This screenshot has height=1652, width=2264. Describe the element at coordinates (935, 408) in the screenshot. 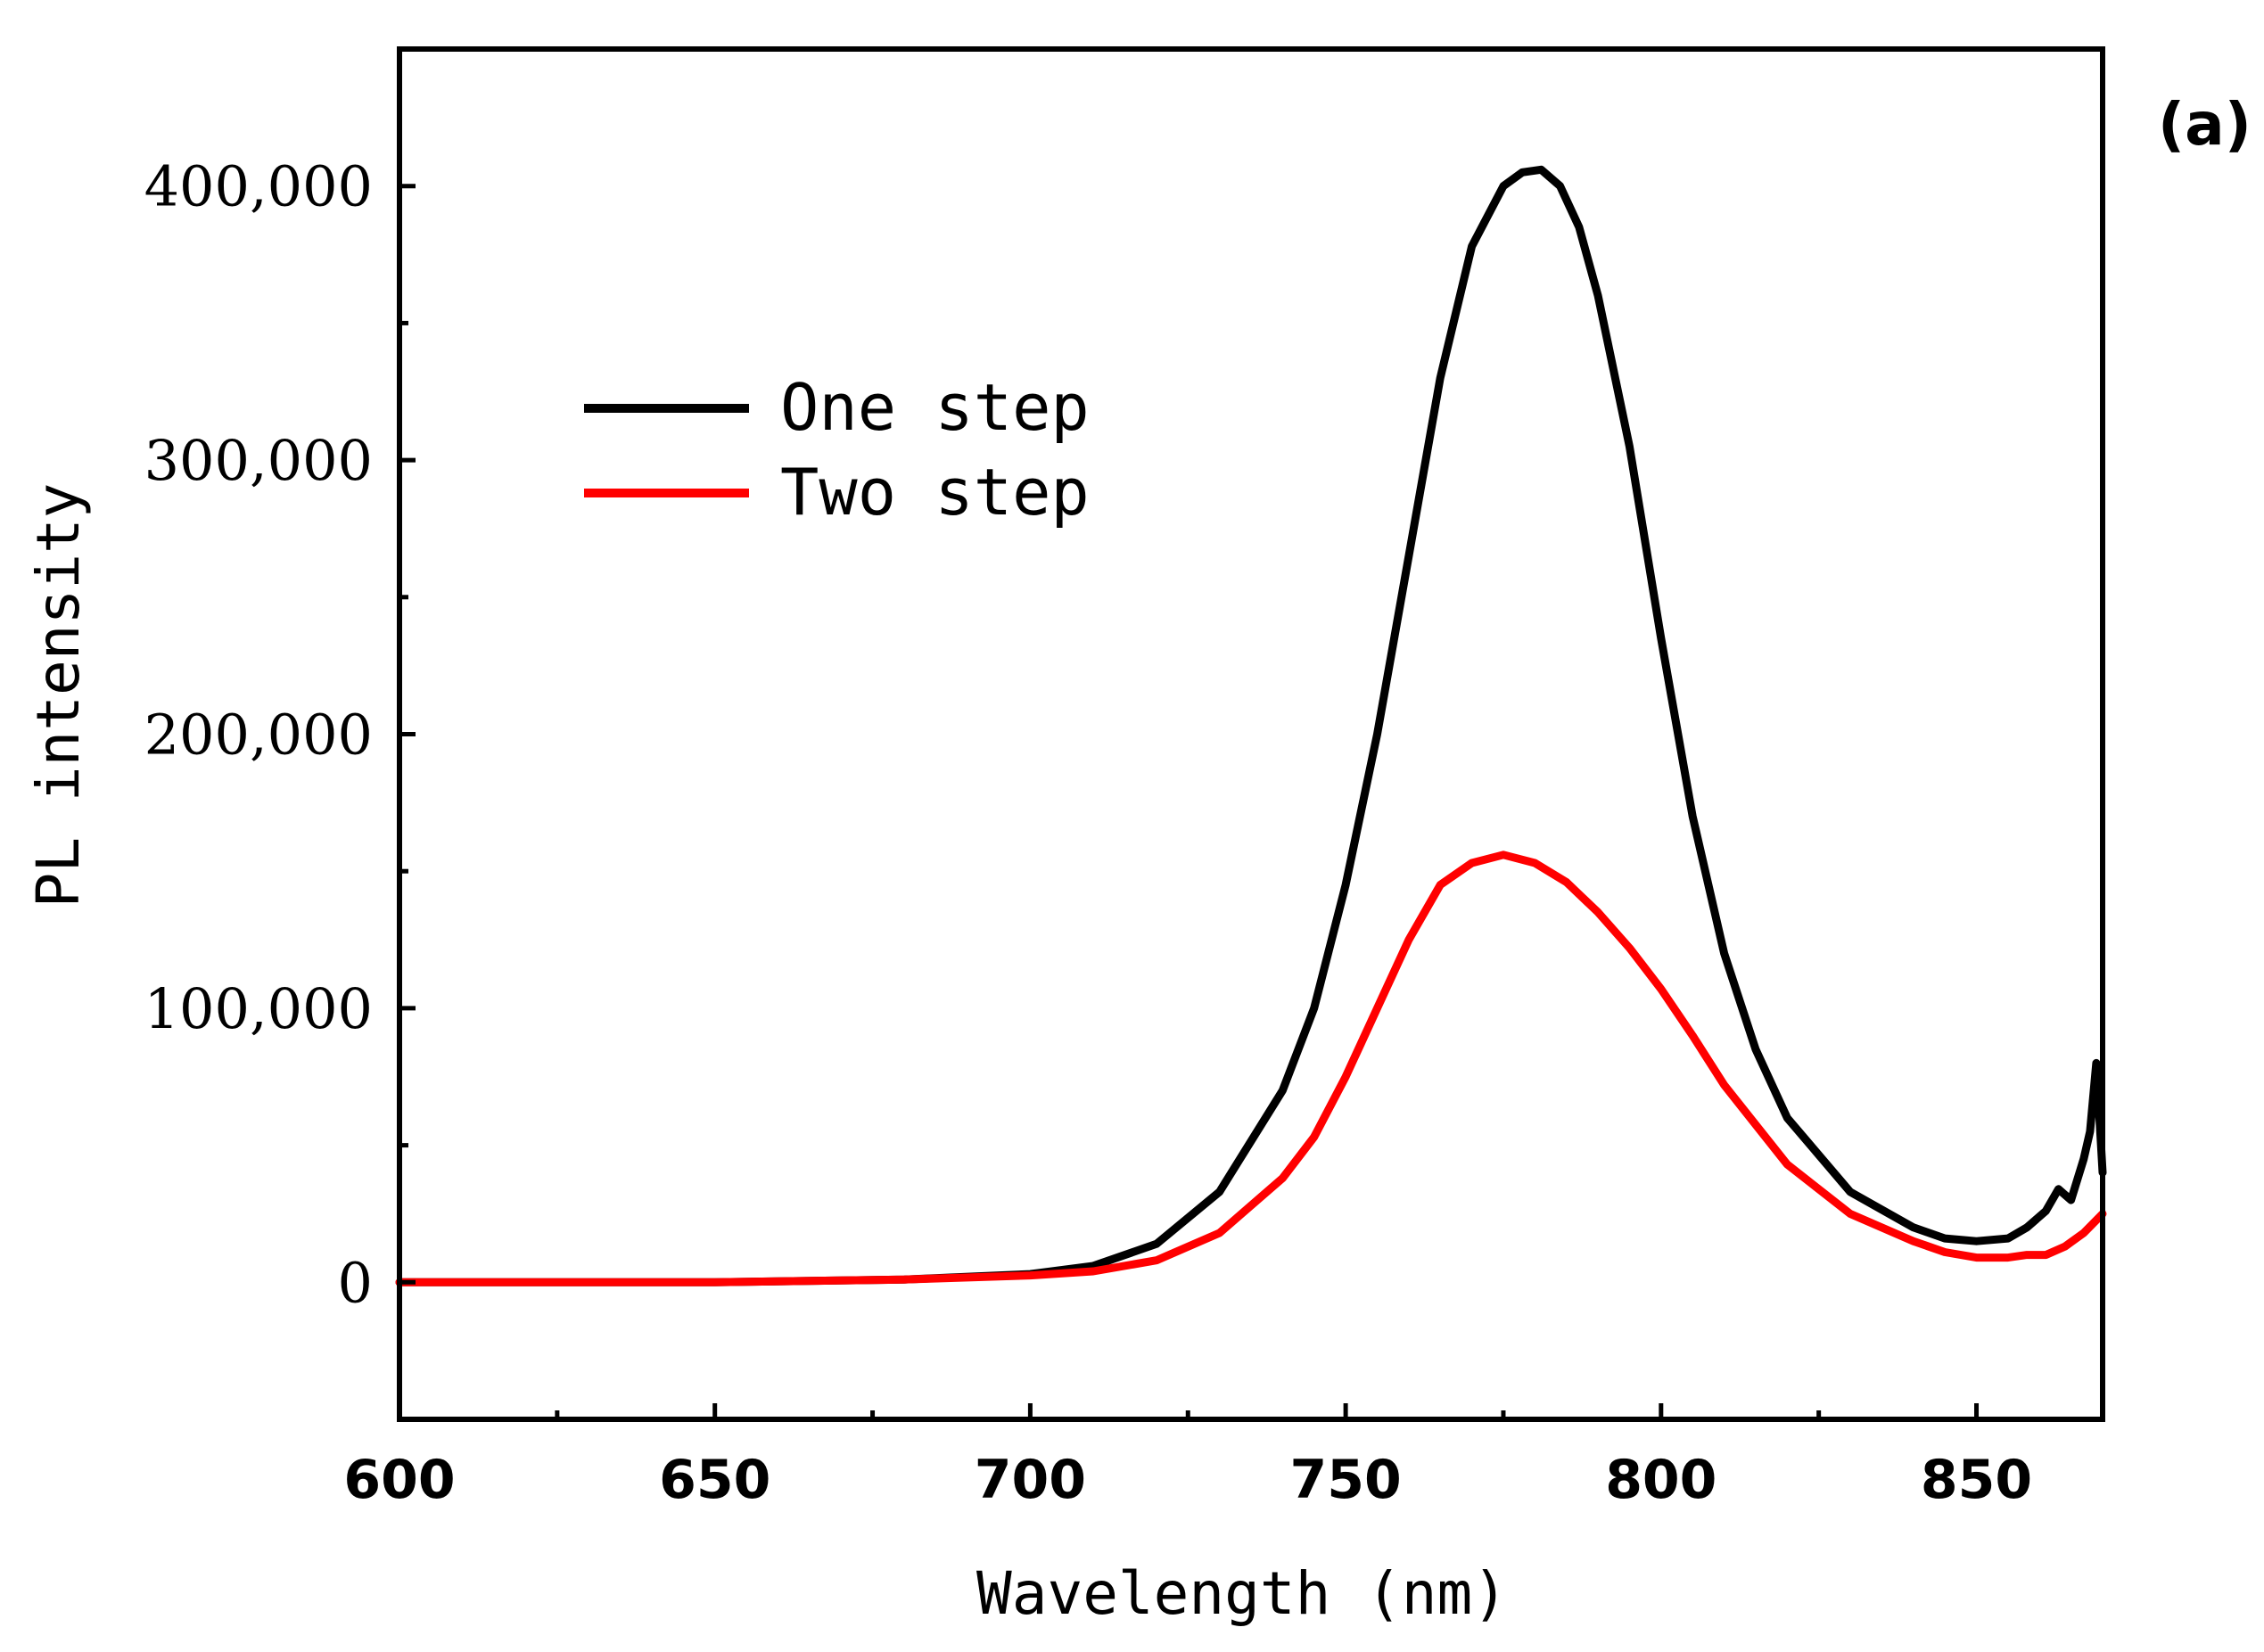

I see `legend-label: One step` at that location.